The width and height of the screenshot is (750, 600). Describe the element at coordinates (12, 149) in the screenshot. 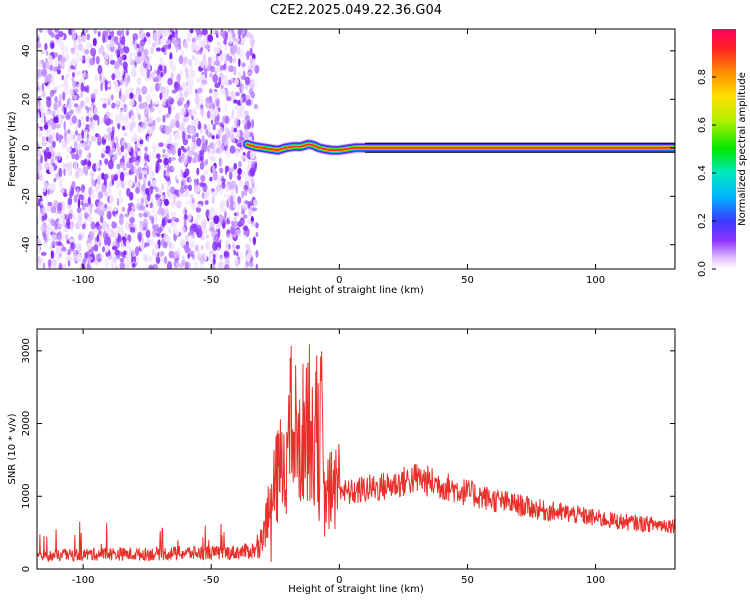

I see `top-y-axis-label: Frequency (Hz)` at that location.